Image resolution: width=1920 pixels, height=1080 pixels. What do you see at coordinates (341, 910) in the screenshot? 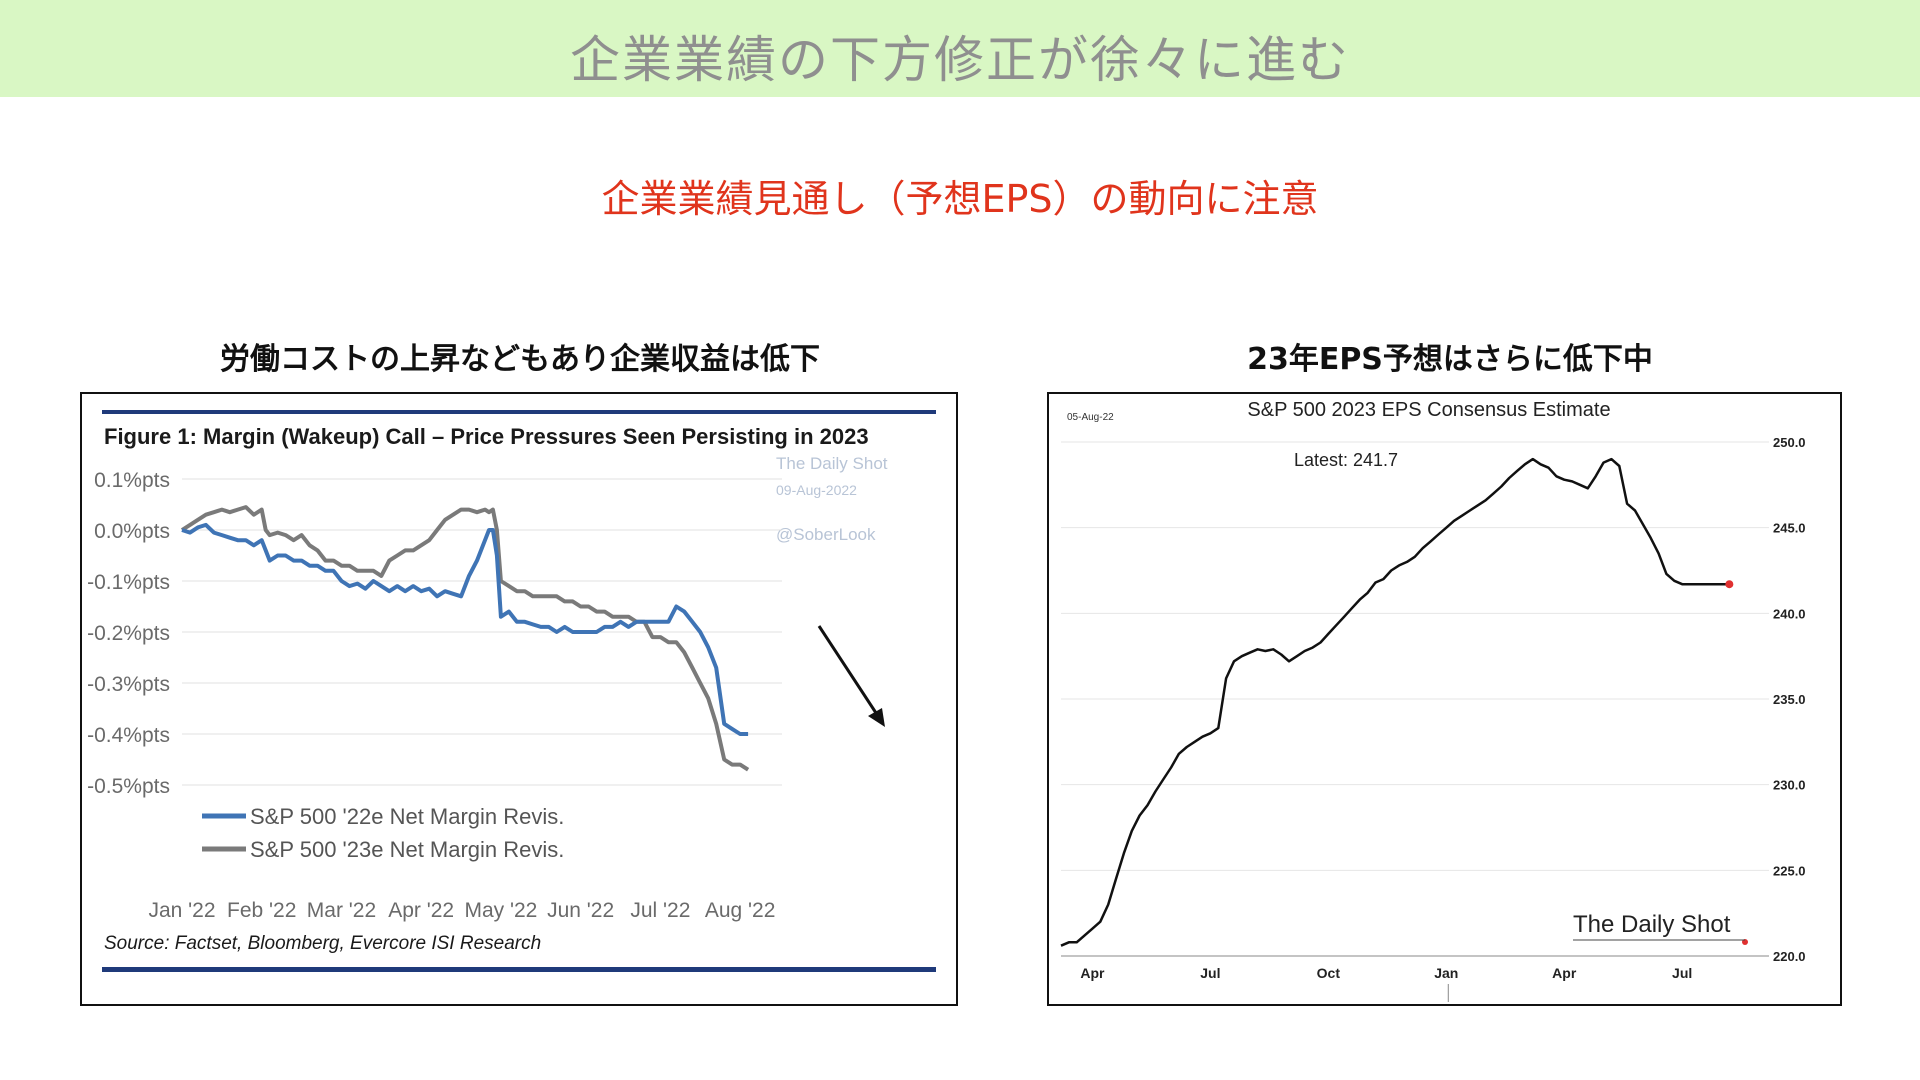
I see `x-tick-label: Mar '22` at bounding box center [341, 910].